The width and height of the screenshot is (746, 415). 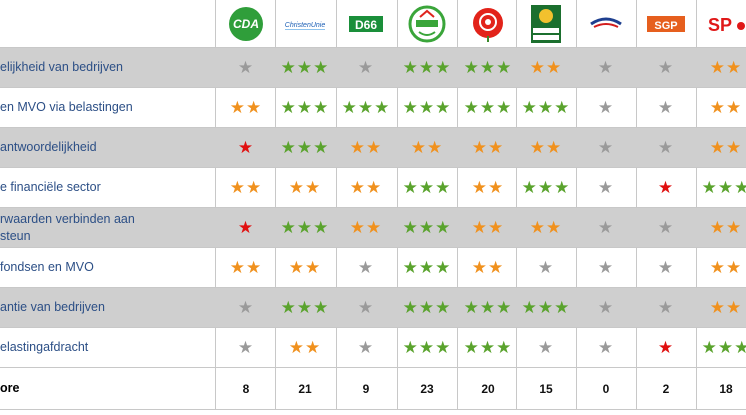 I want to click on table-row: antwoordelijkheid ★ ★★★ ★★ ★★ ★★ ★★ ★ ★ ★★, so click(x=373, y=148).